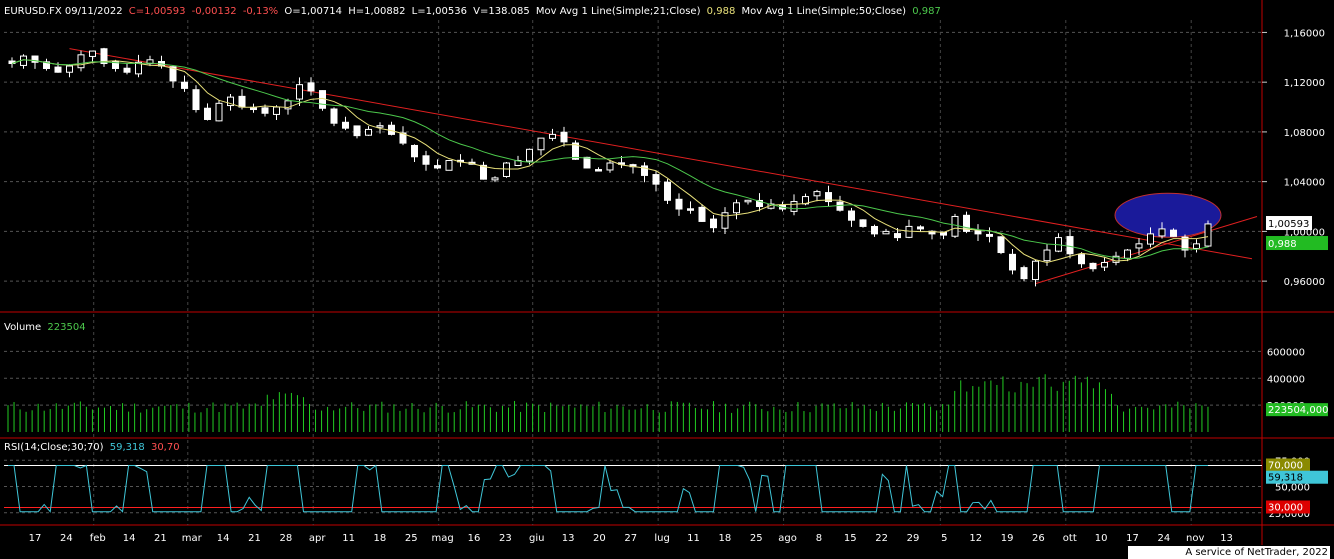 Image resolution: width=1334 pixels, height=559 pixels. Describe the element at coordinates (1304, 83) in the screenshot. I see `price-tick-label: 1,12000` at that location.